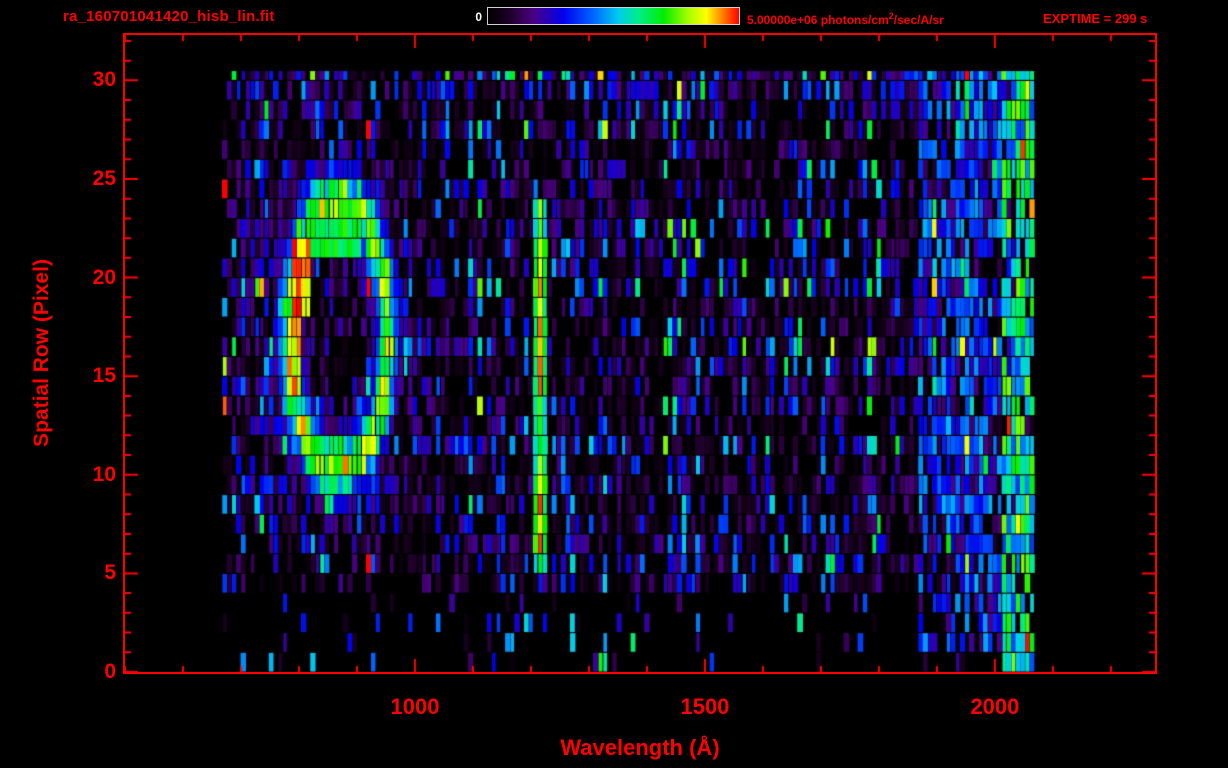 This screenshot has height=768, width=1228. I want to click on x-tick-label: 1000, so click(415, 706).